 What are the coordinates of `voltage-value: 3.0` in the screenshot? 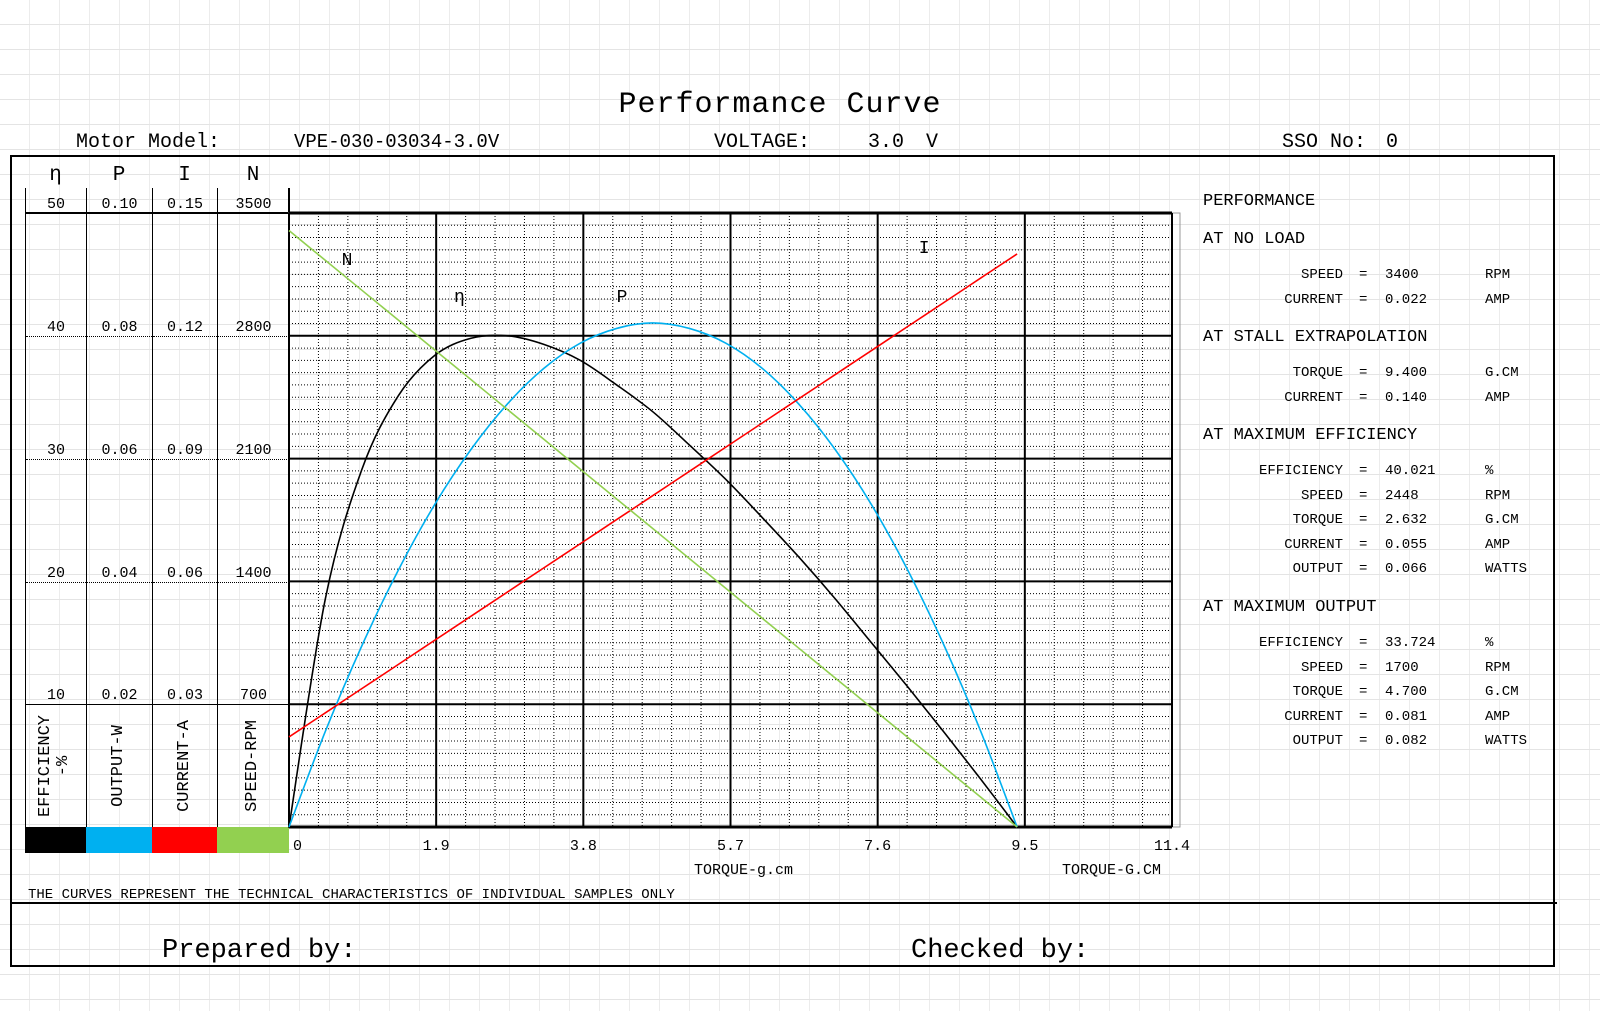 It's located at (886, 142).